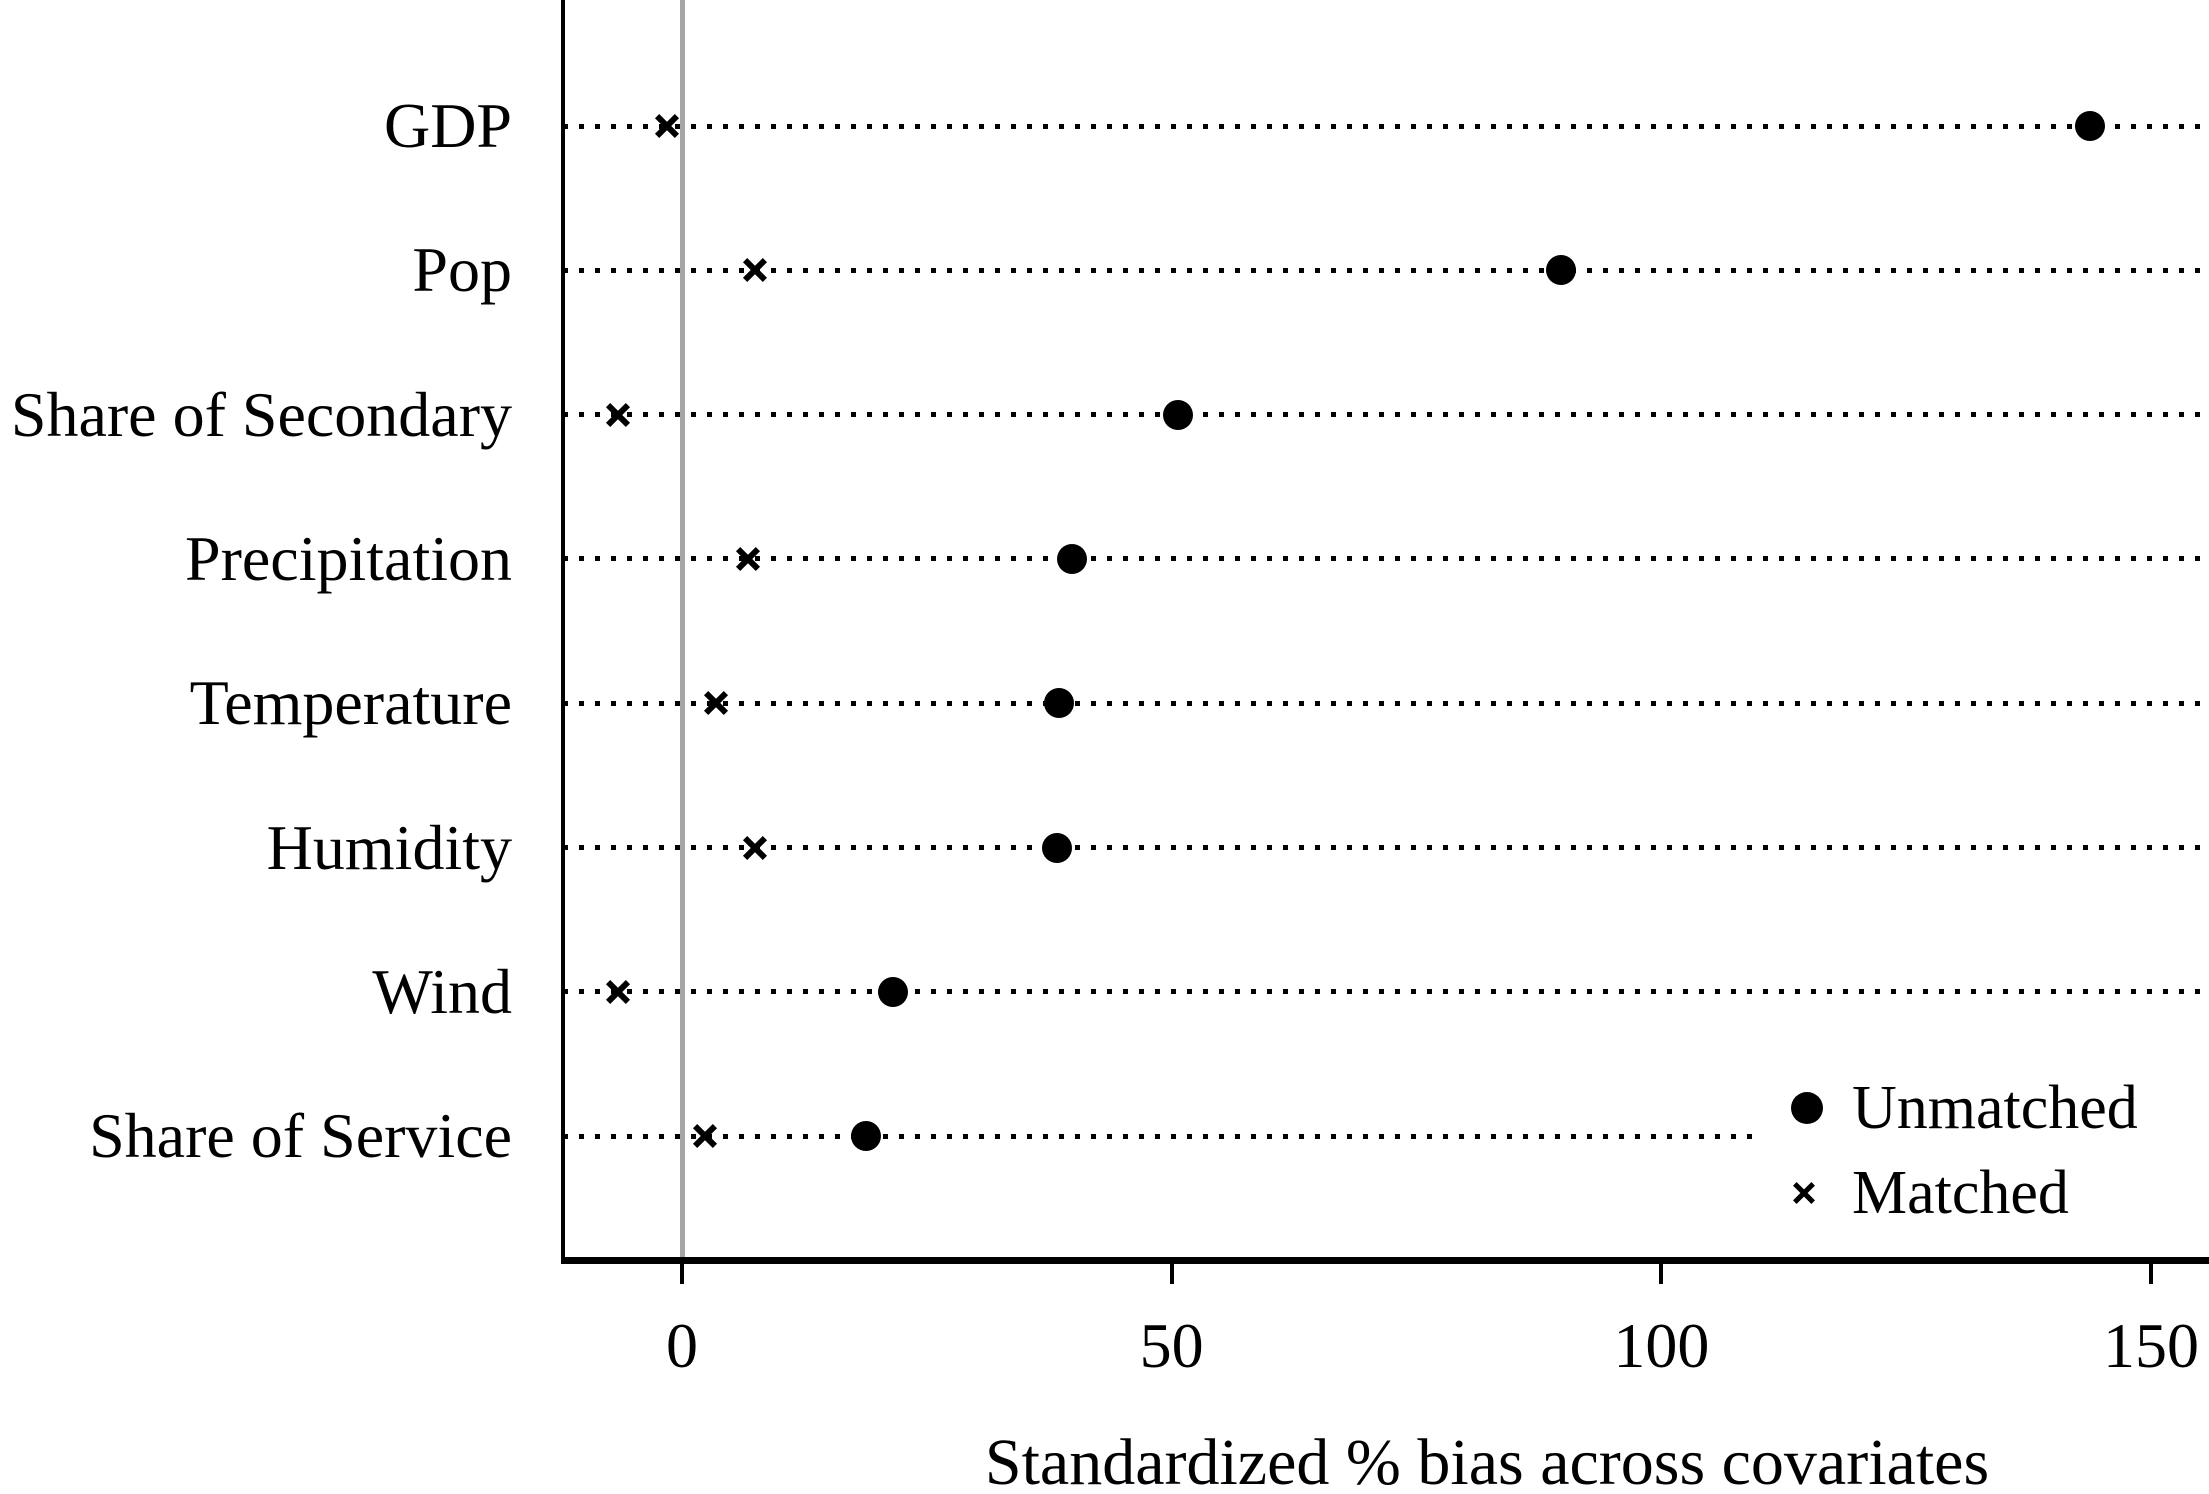 The image size is (2209, 1494). Describe the element at coordinates (1487, 1460) in the screenshot. I see `x-axis-title: Standardized % bias across covariates` at that location.